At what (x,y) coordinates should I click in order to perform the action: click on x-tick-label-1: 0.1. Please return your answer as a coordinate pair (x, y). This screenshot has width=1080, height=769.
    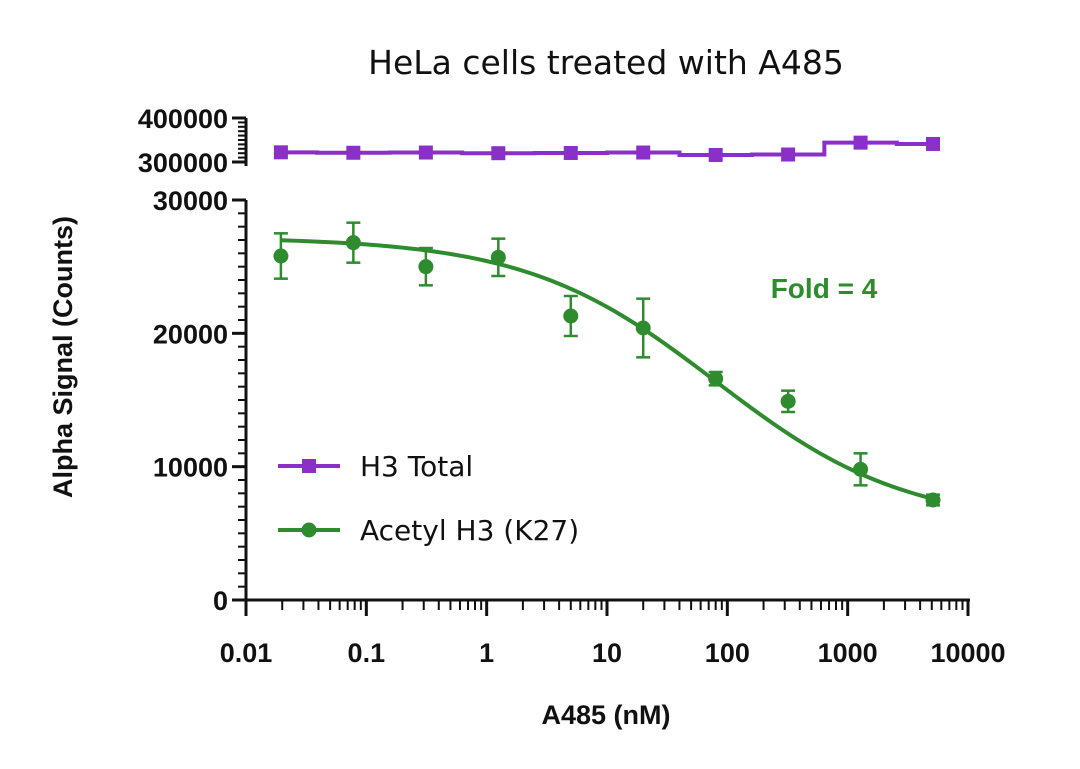
    Looking at the image, I should click on (367, 653).